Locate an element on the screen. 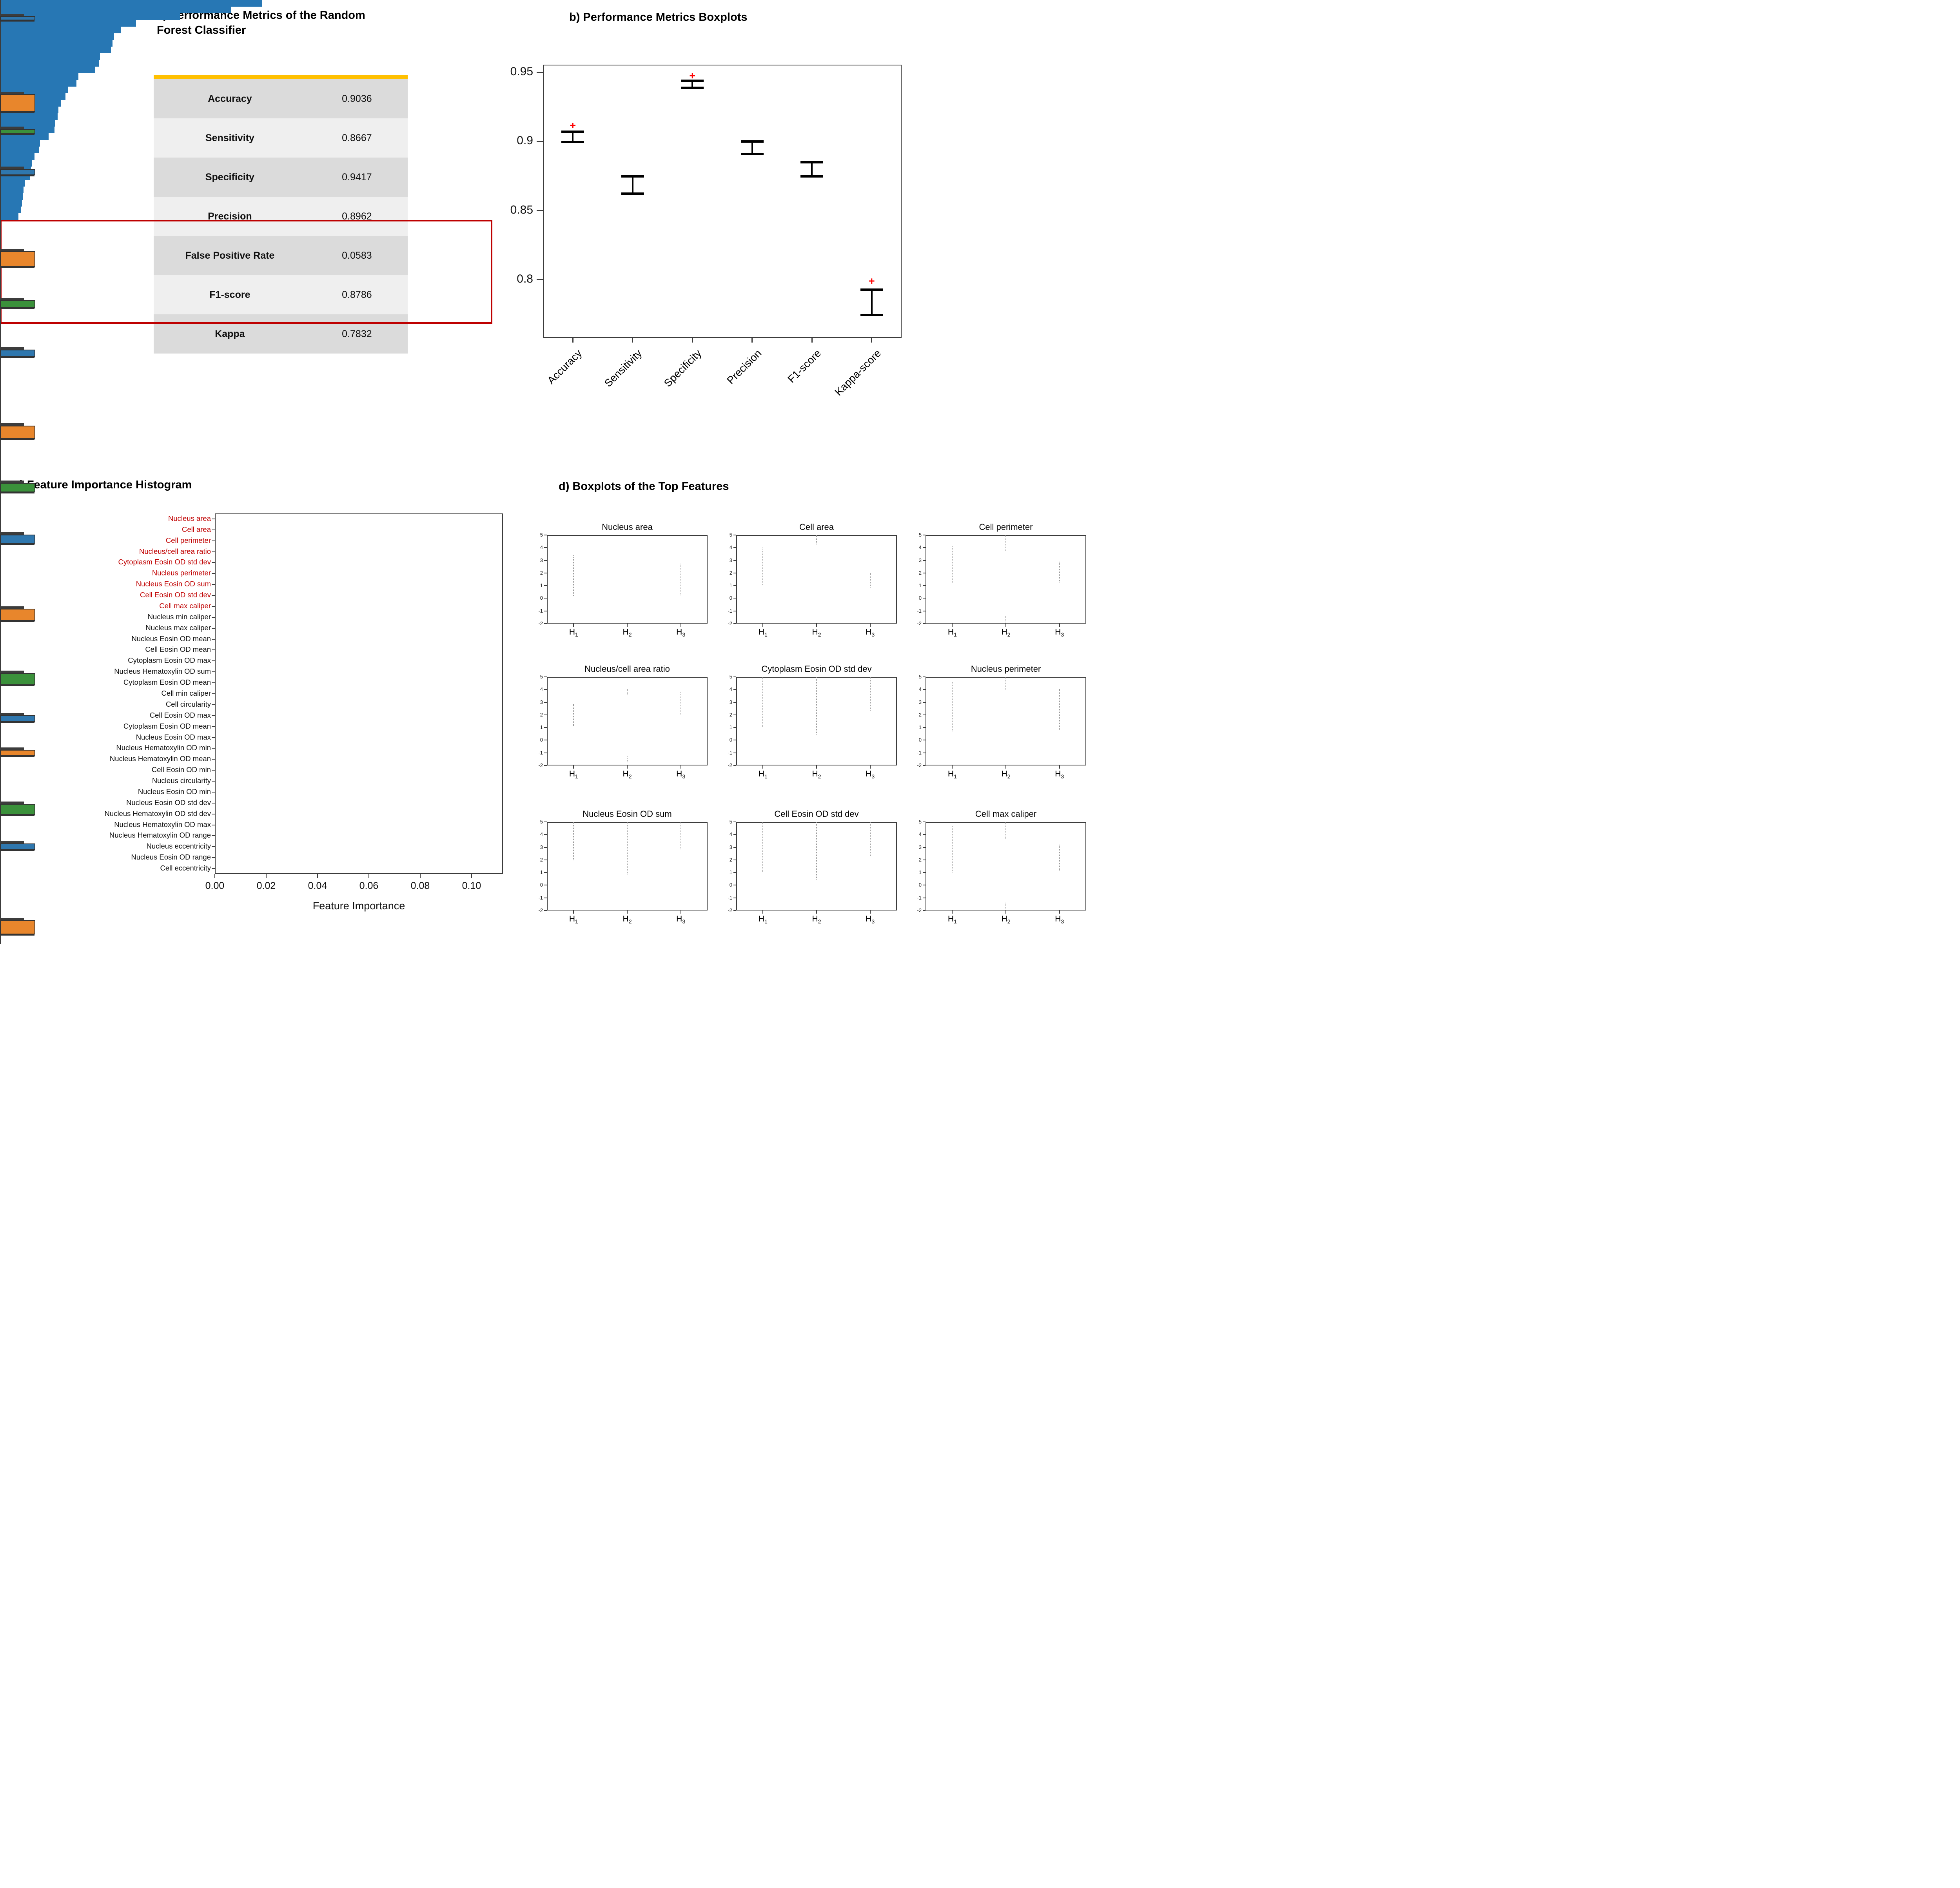 This screenshot has height=1888, width=1960. feature-label: Cytoplasm Eosin OD mean is located at coordinates (167, 682).